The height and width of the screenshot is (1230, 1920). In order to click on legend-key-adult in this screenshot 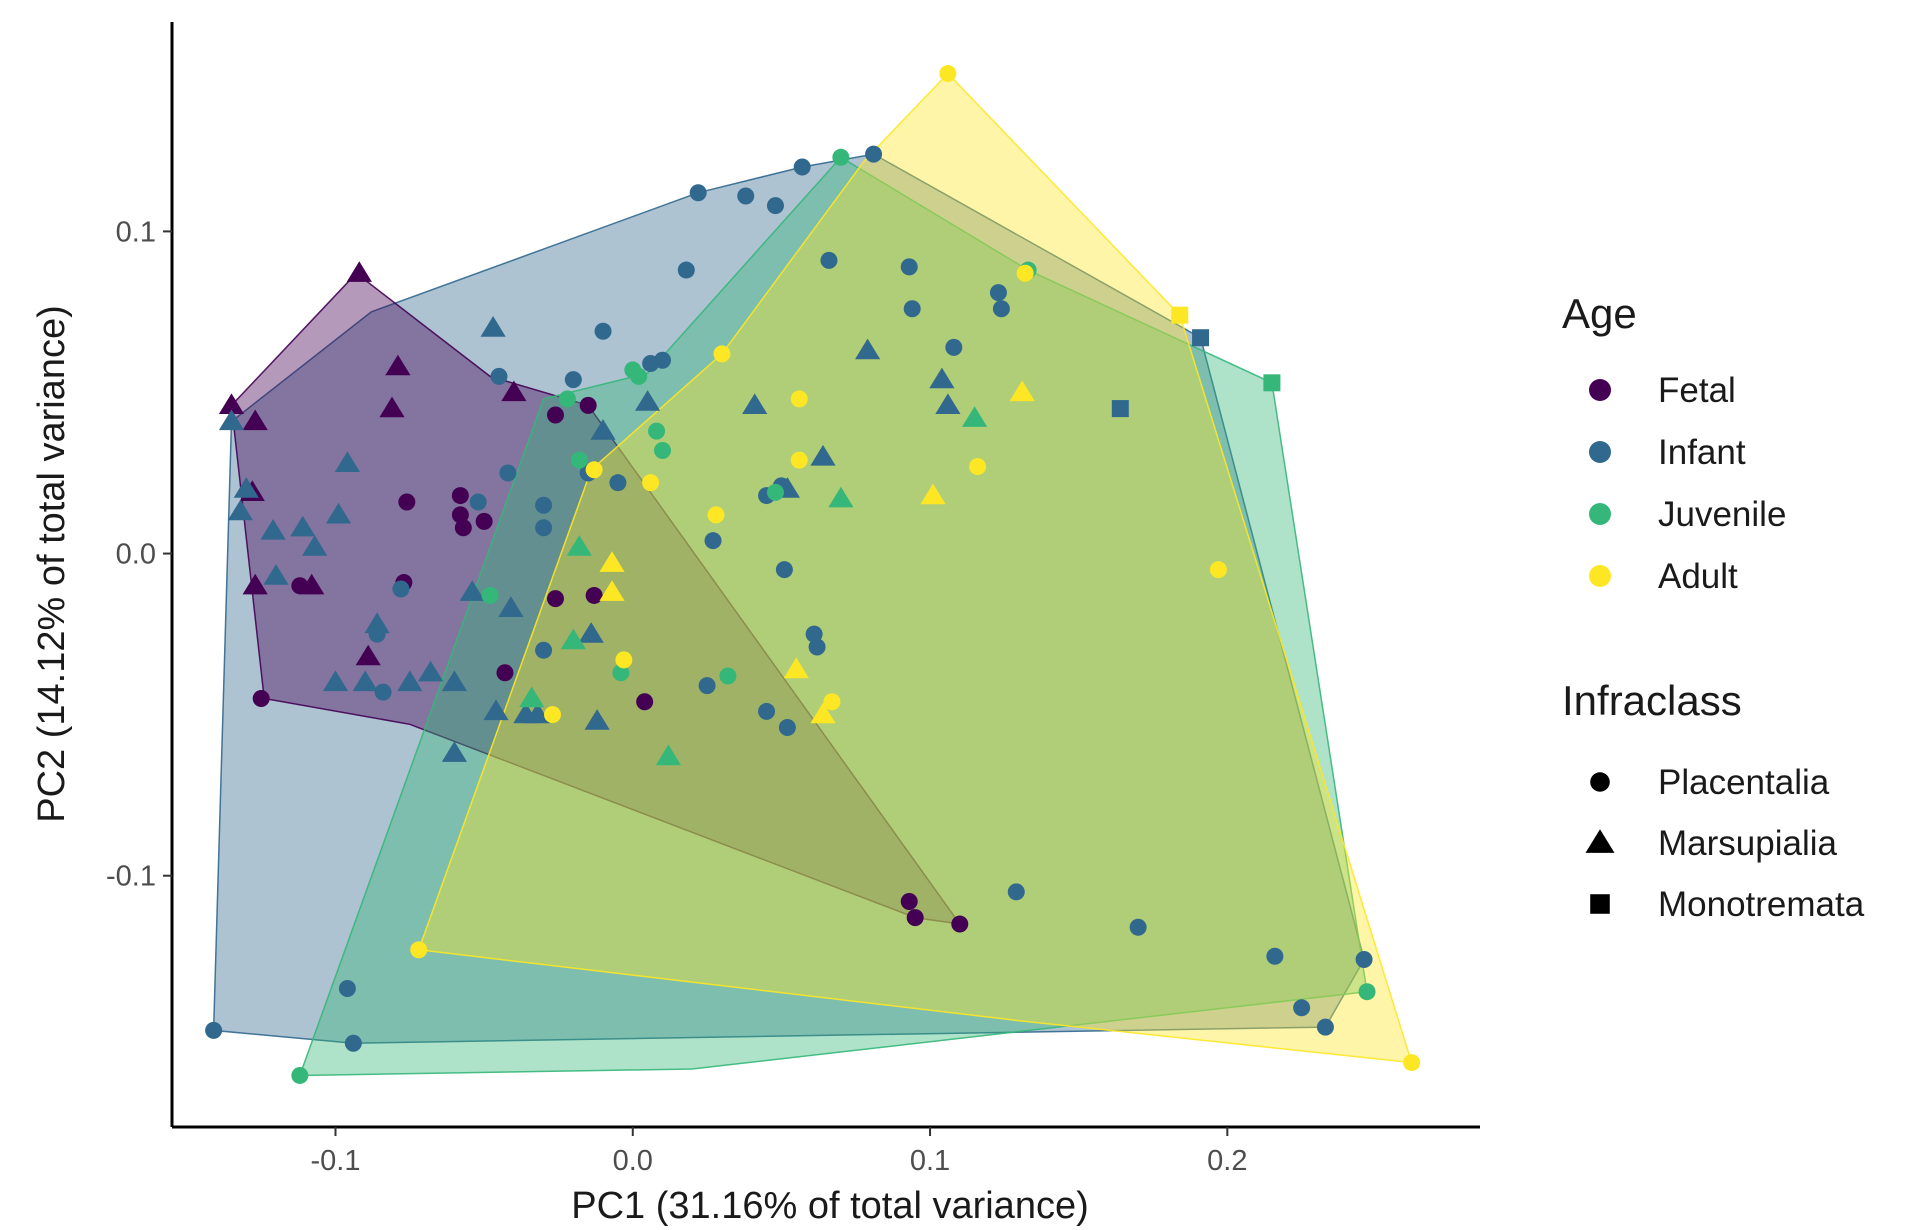, I will do `click(1600, 576)`.